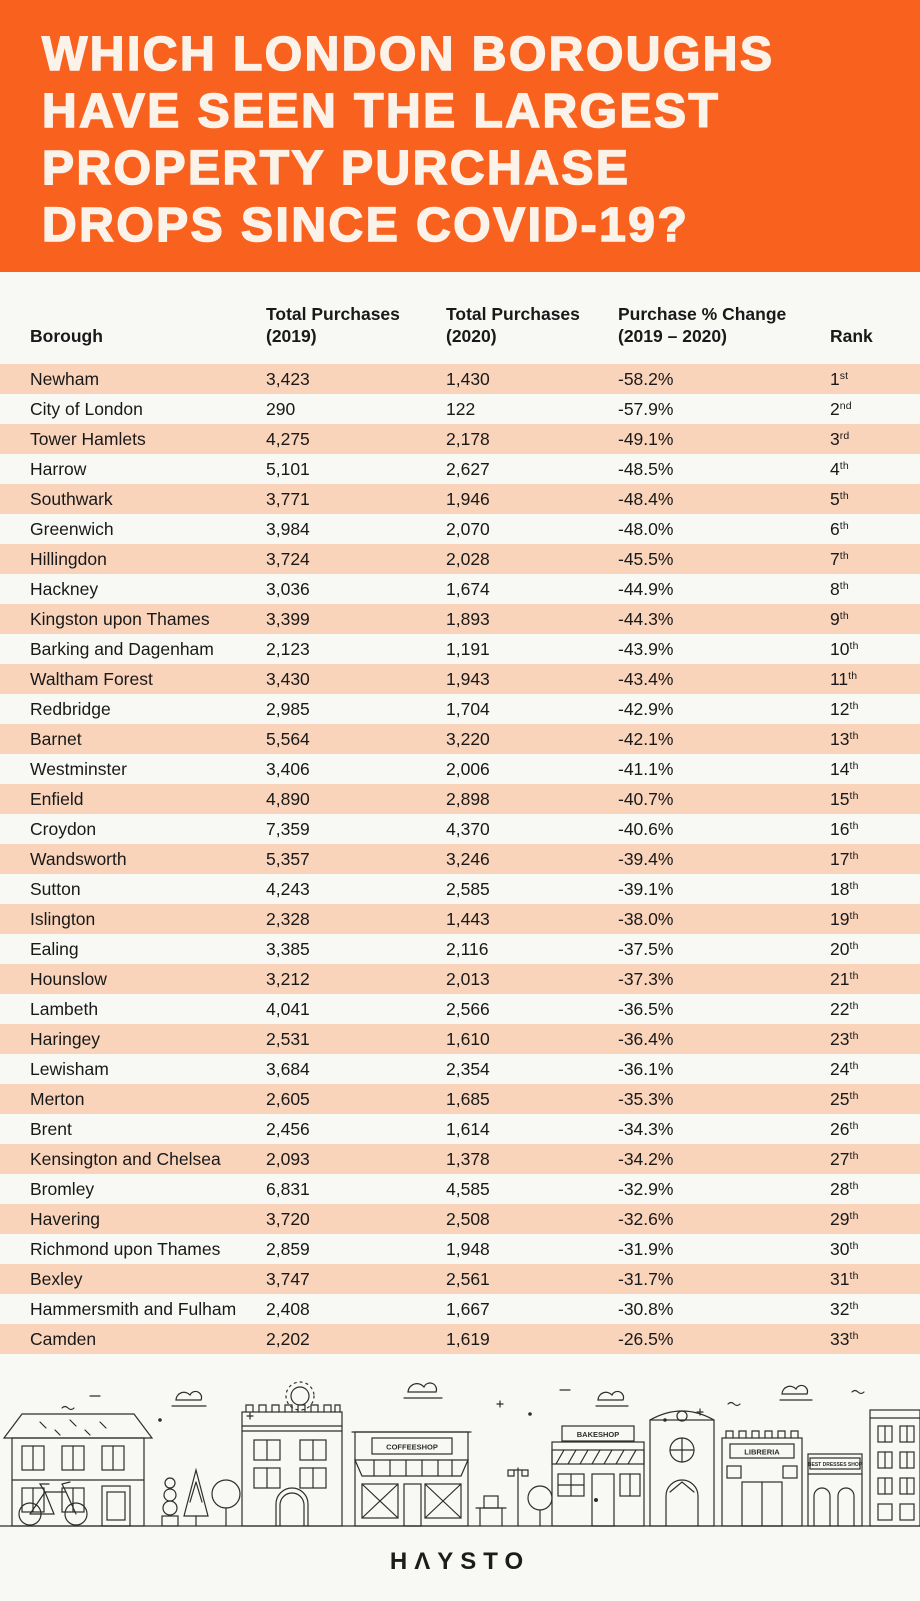  I want to click on cell-rank: 7th, so click(875, 559).